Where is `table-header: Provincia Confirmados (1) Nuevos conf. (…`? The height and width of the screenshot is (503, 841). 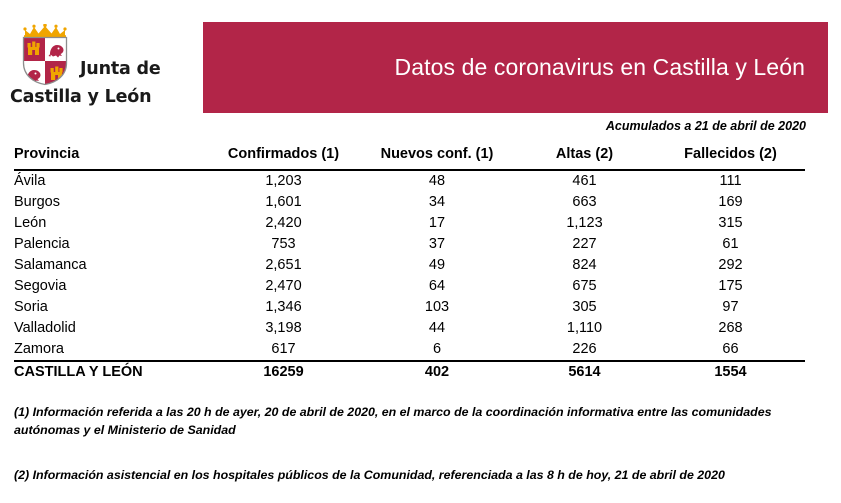
table-header: Provincia Confirmados (1) Nuevos conf. (… is located at coordinates (409, 157).